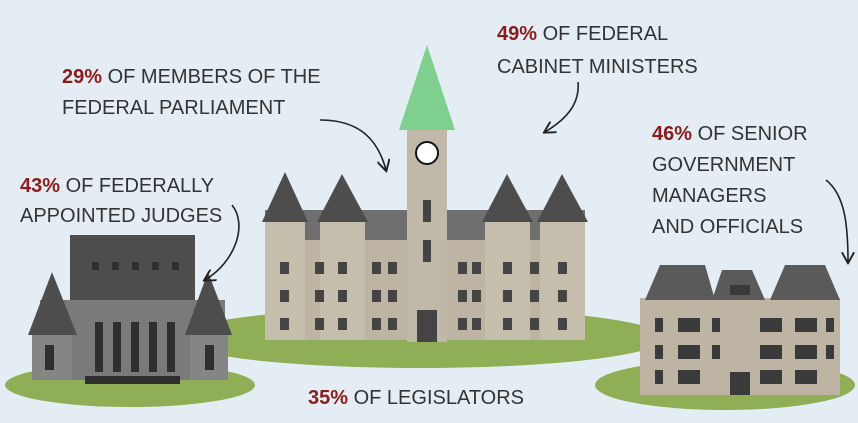  Describe the element at coordinates (750, 134) in the screenshot. I see `callout-text: OF SENIOR` at that location.